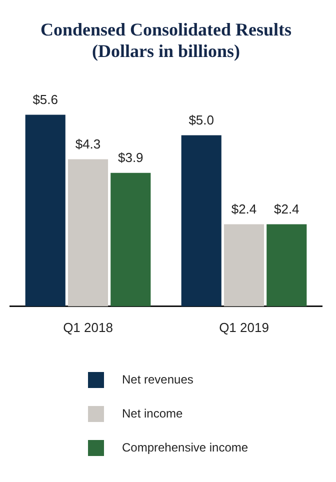 This screenshot has height=482, width=336. Describe the element at coordinates (45, 99) in the screenshot. I see `data-label: $5.6` at that location.